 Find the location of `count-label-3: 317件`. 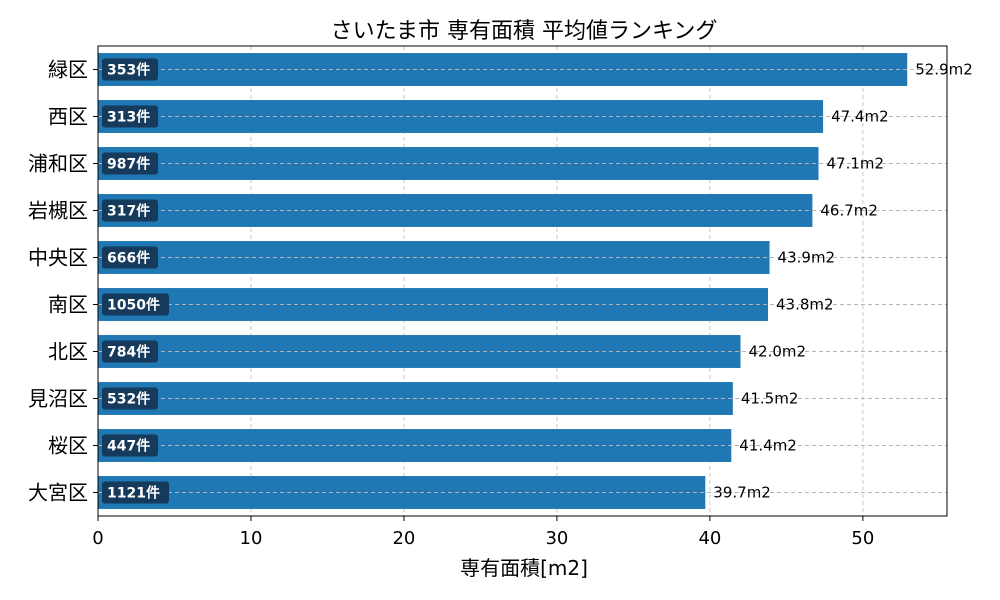

count-label-3: 317件 is located at coordinates (128, 211).